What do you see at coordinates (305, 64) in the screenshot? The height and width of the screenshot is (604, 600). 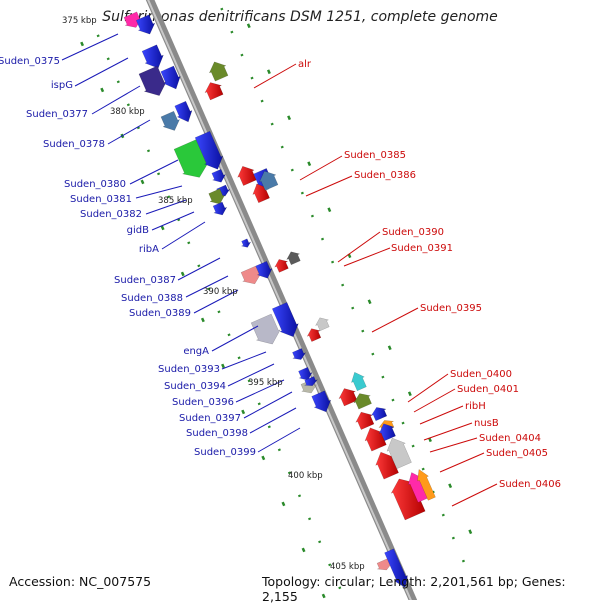 I see `gene-label: alr` at bounding box center [305, 64].